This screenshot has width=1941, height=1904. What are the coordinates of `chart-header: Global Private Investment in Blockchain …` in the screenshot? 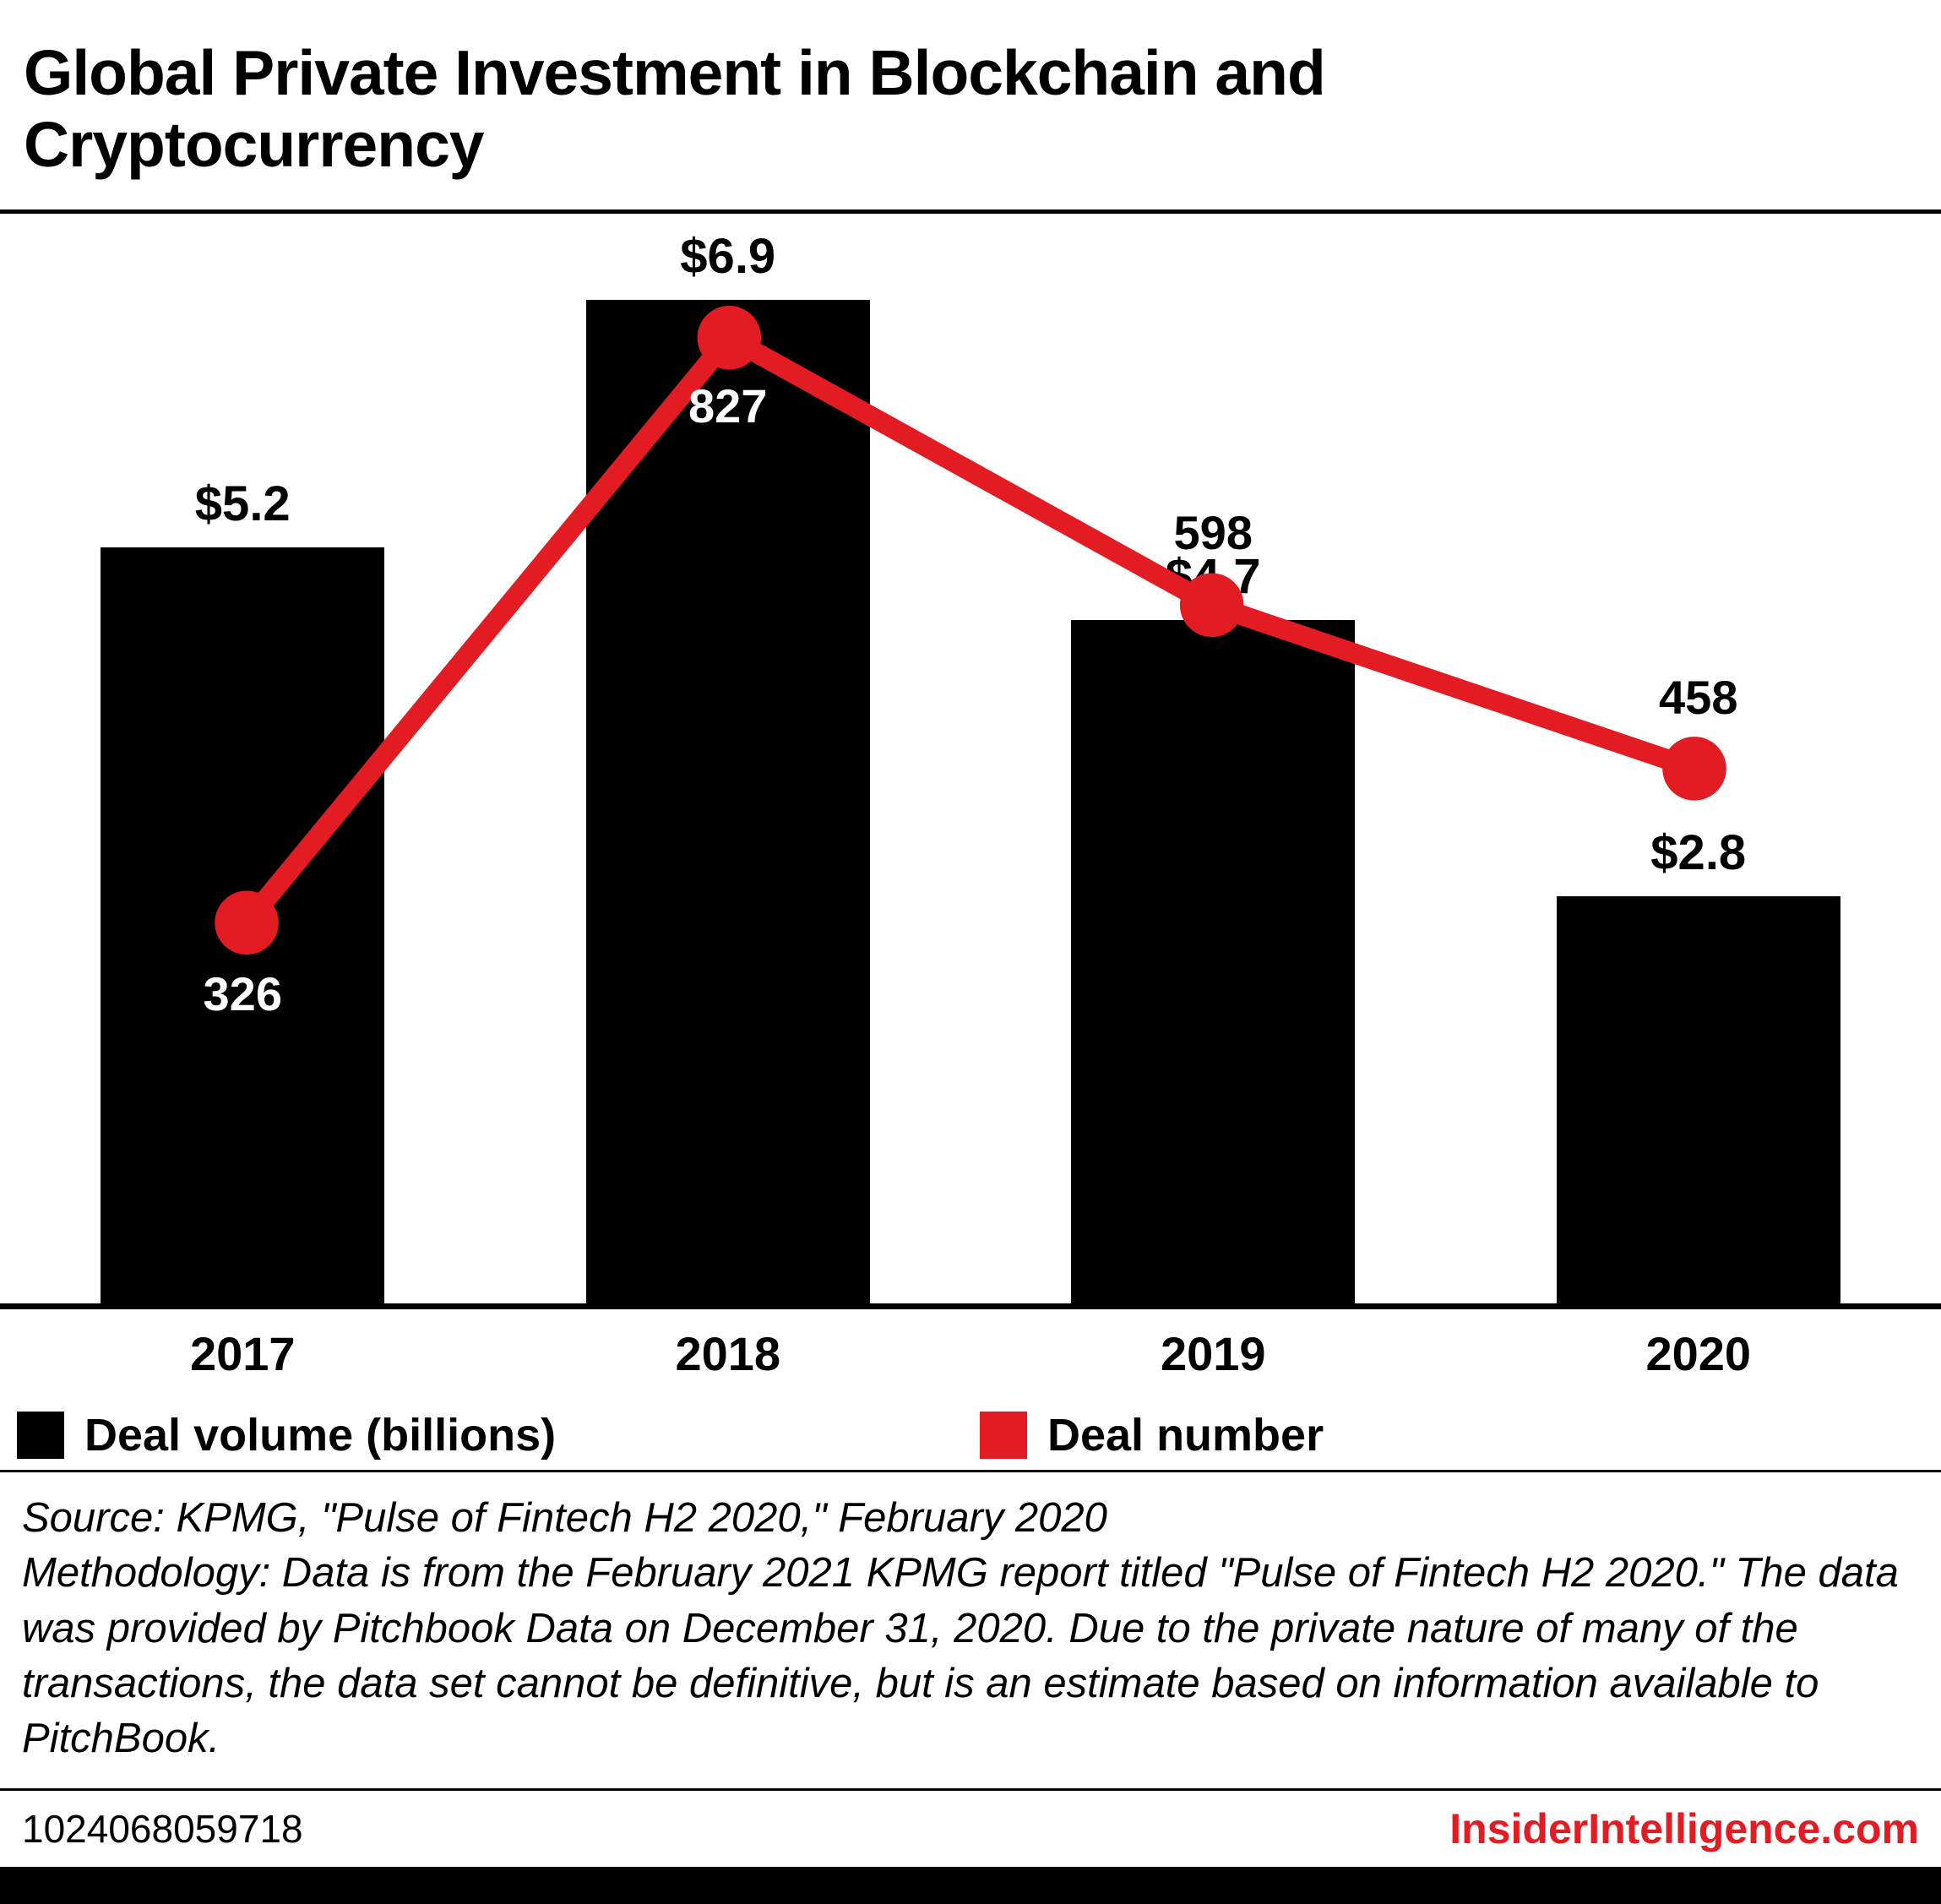 It's located at (970, 107).